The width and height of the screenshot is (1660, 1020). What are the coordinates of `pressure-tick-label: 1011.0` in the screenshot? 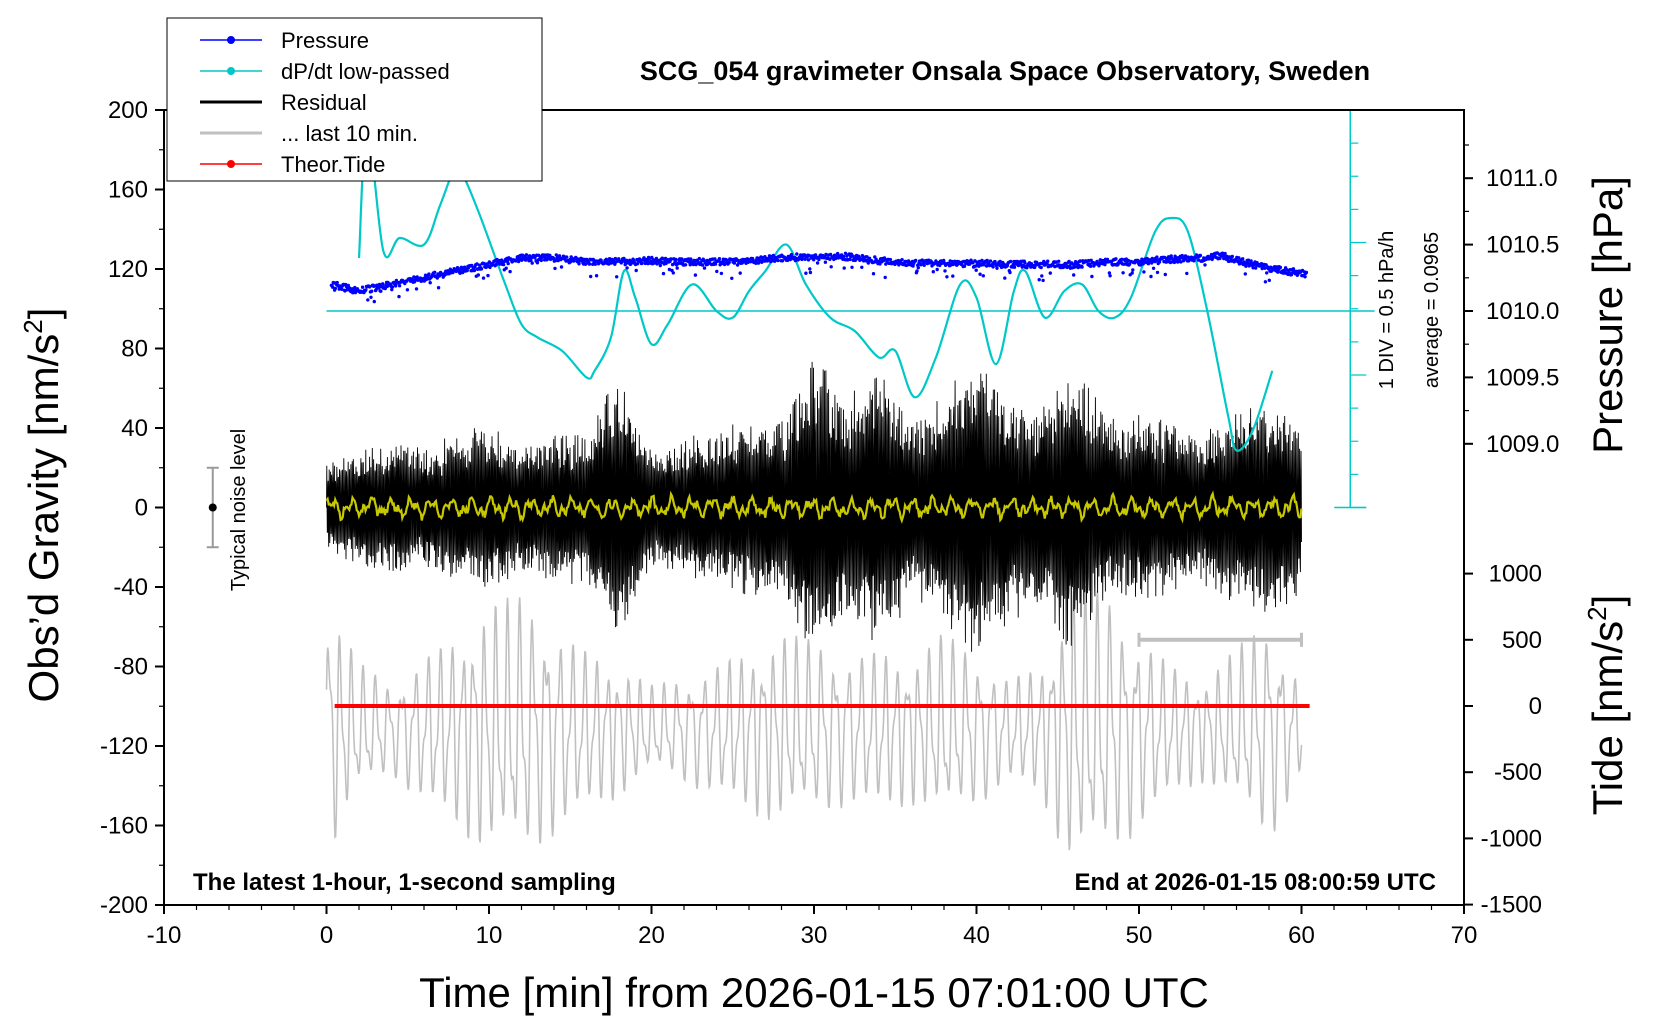 It's located at (1522, 178).